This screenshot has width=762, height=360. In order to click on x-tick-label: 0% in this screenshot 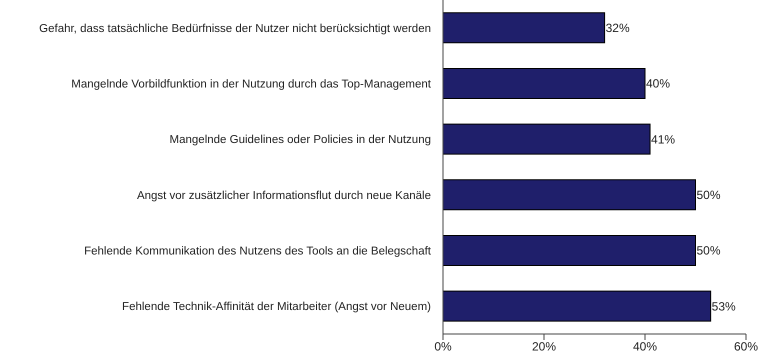, I will do `click(443, 347)`.